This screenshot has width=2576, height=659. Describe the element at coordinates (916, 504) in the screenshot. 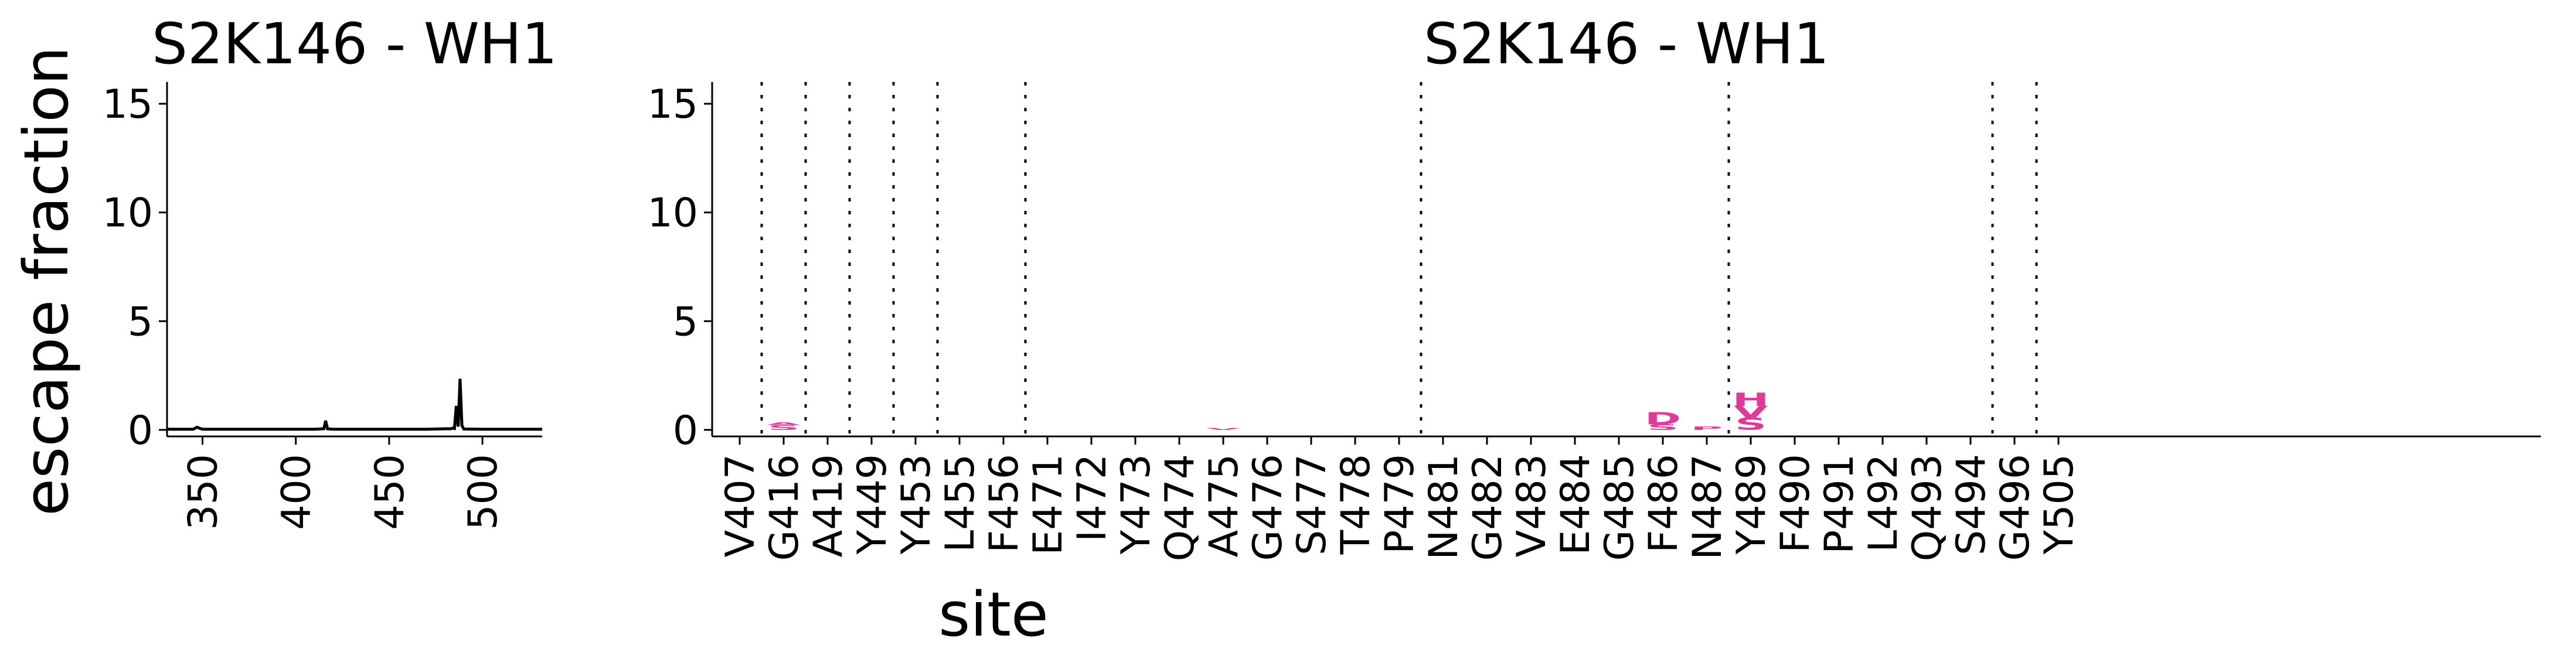

I see `site-tick-label: Y453` at that location.